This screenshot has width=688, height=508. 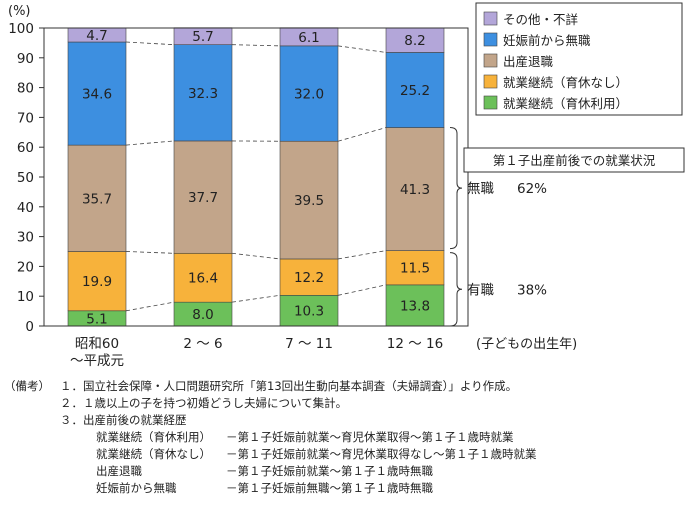 I want to click on data-label: 37.7, so click(x=203, y=198).